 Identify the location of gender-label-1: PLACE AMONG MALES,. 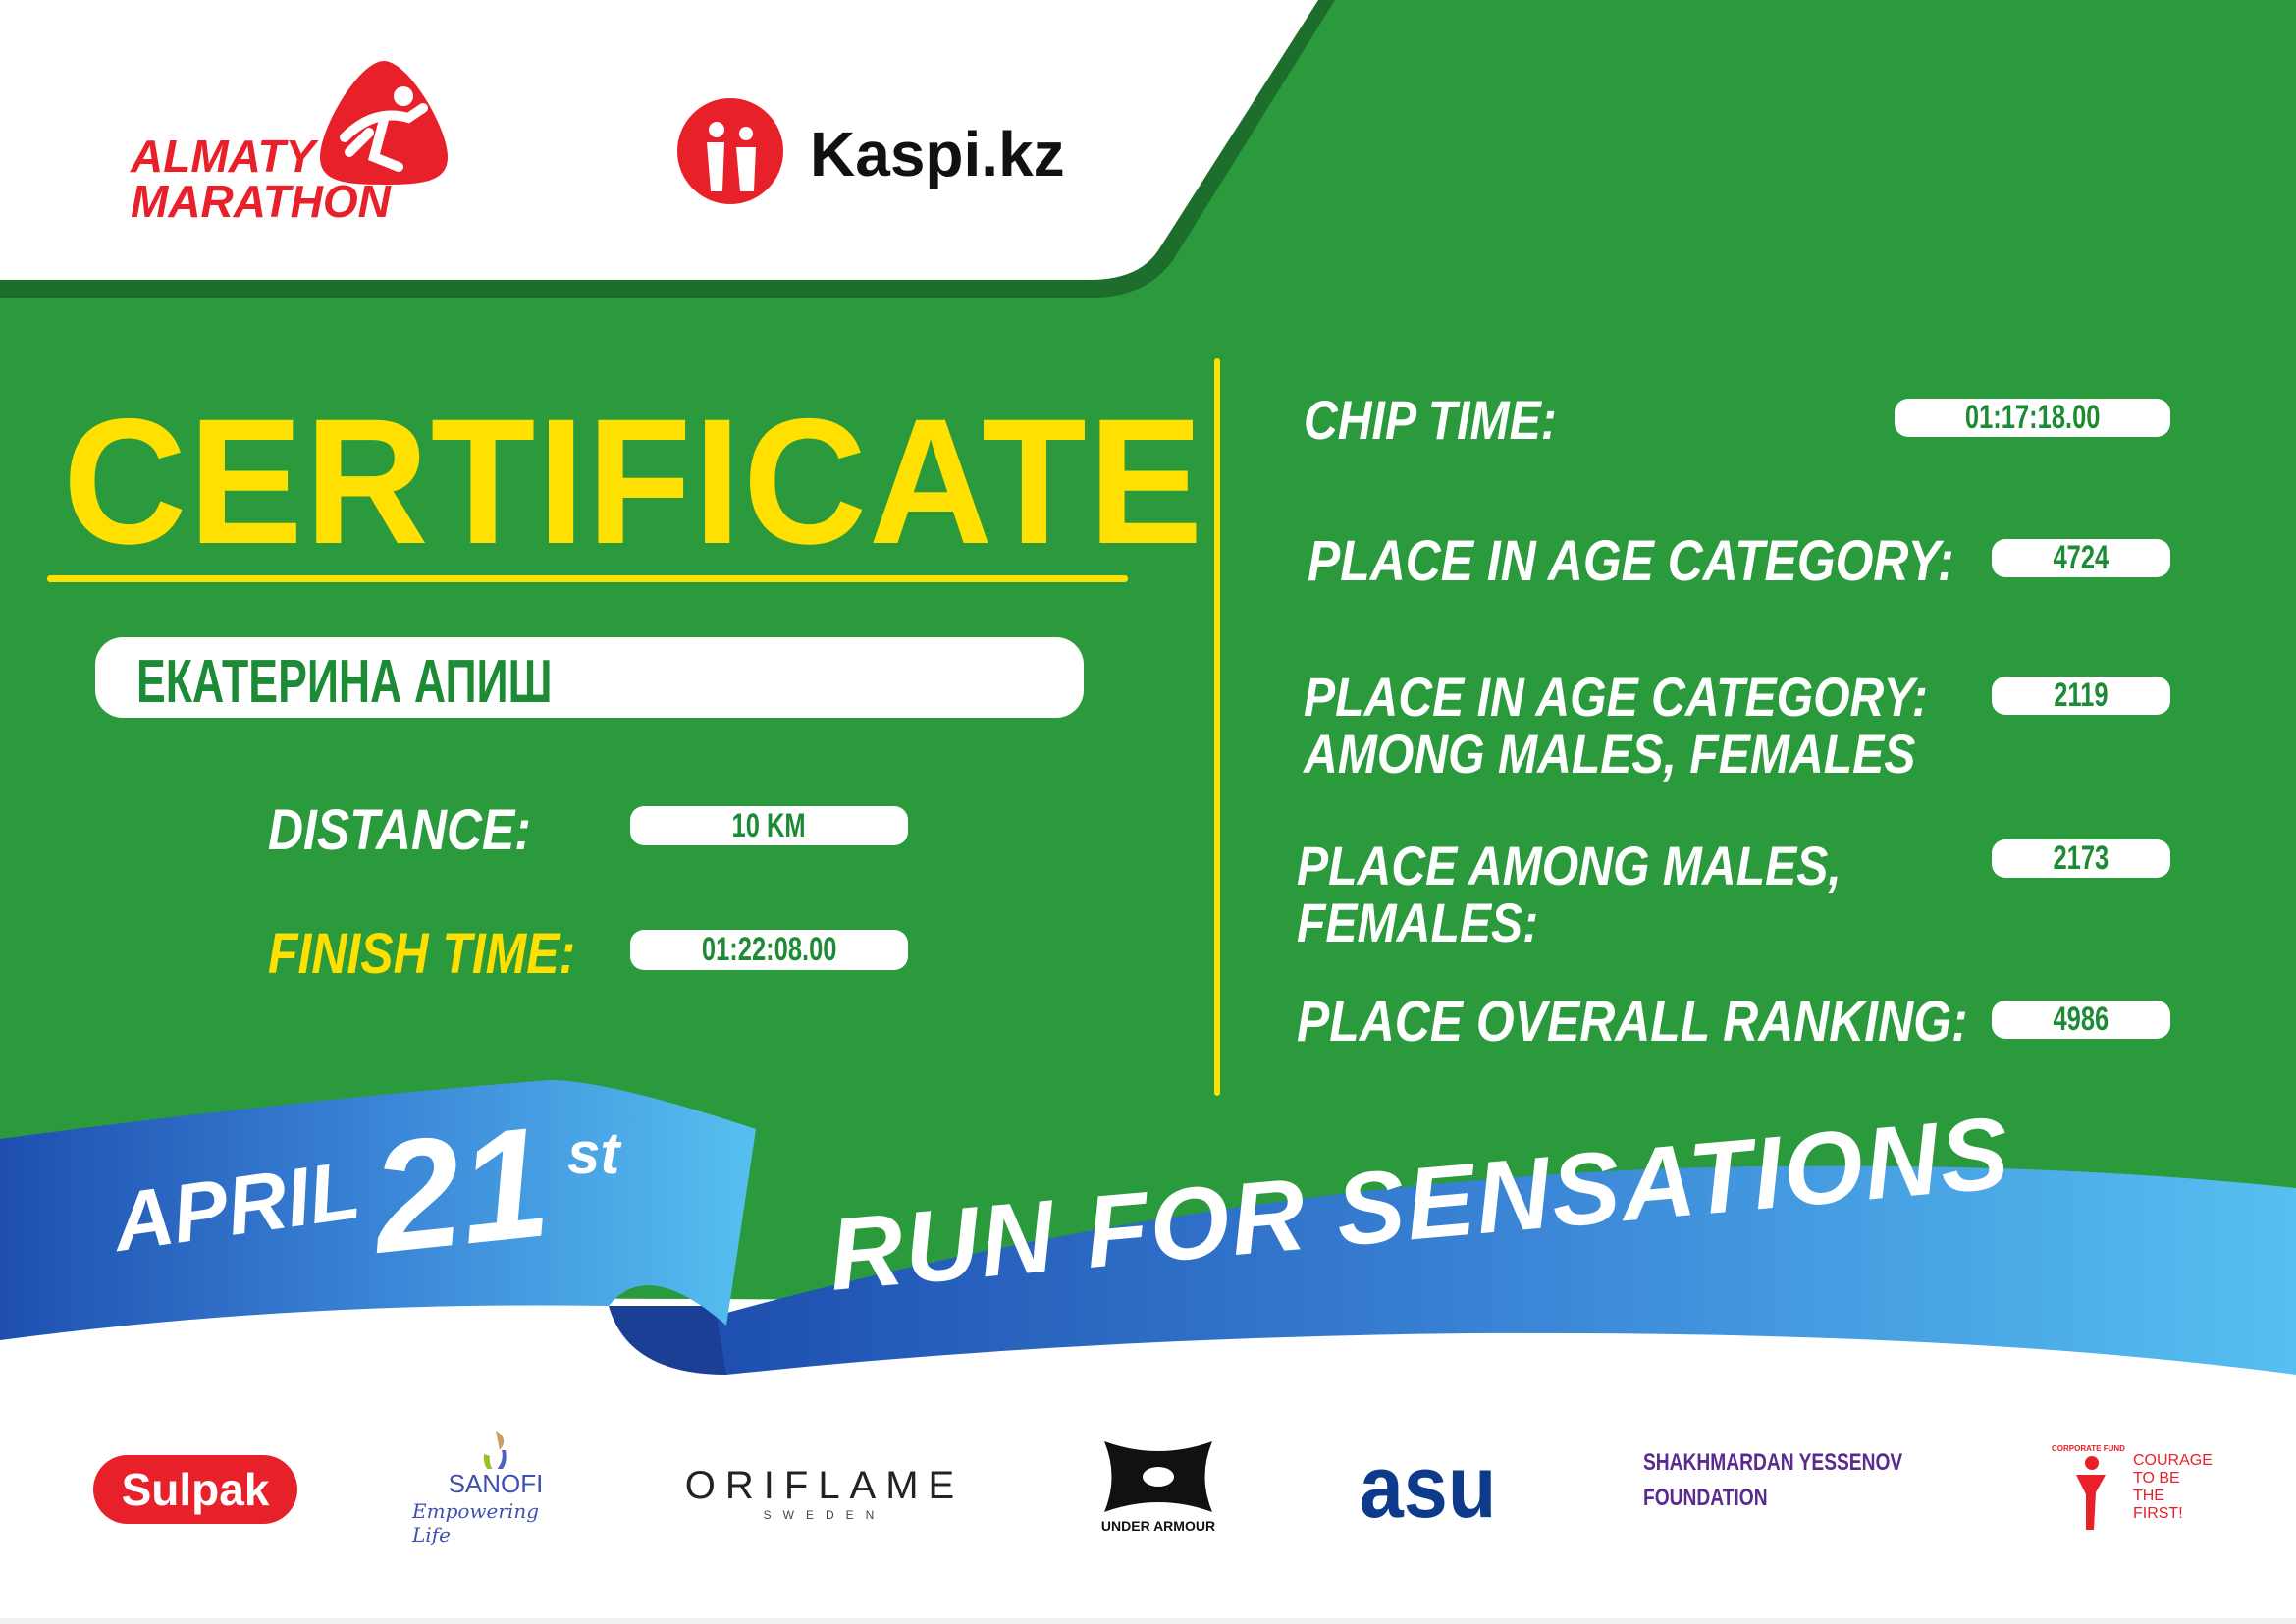
(1570, 865).